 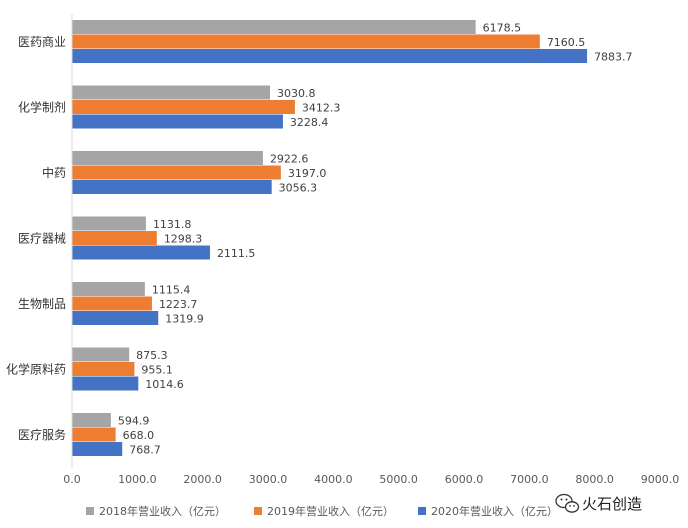 I want to click on x-tick-label: 9000.0, so click(x=660, y=479).